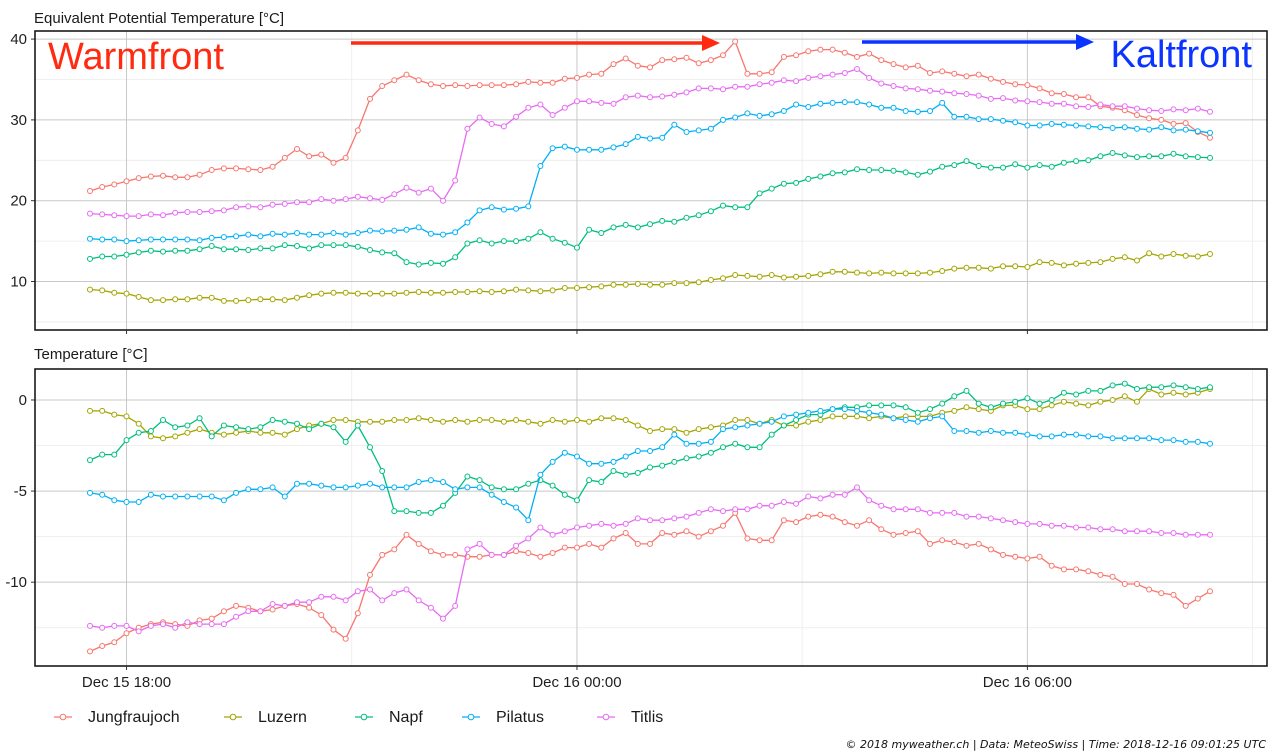  Describe the element at coordinates (159, 18) in the screenshot. I see `top-panel-title: Equivalent Potential Temperature [°C]` at that location.